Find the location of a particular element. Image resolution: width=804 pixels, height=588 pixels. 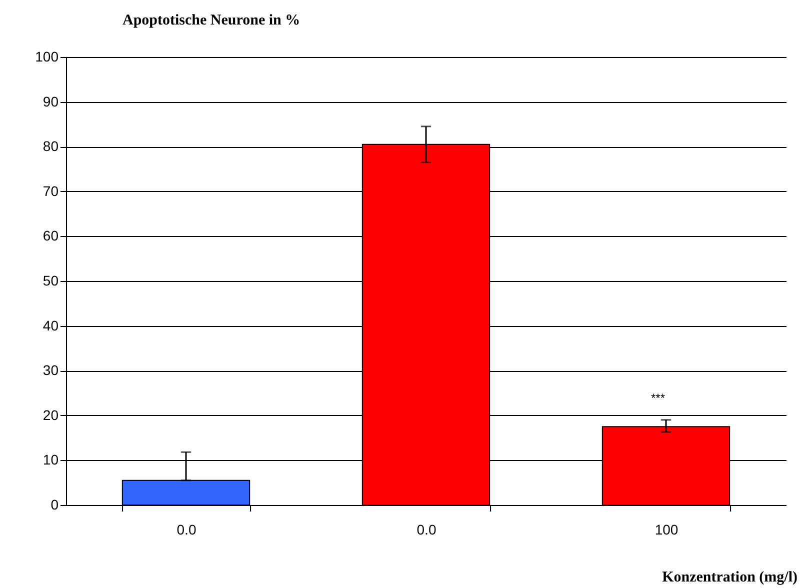

y-tick-label: 40 is located at coordinates (50, 325).